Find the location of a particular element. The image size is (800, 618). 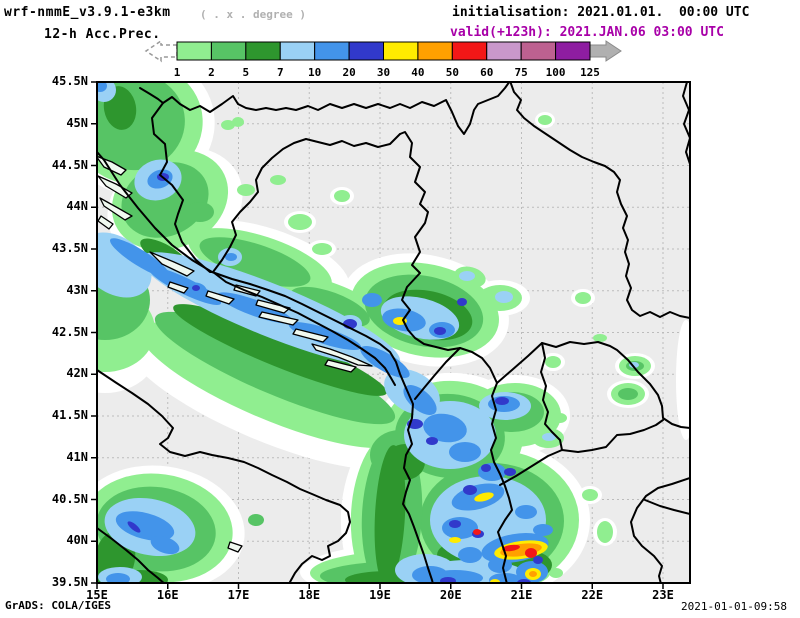

border-serbia-northeast is located at coordinates (599, 200).